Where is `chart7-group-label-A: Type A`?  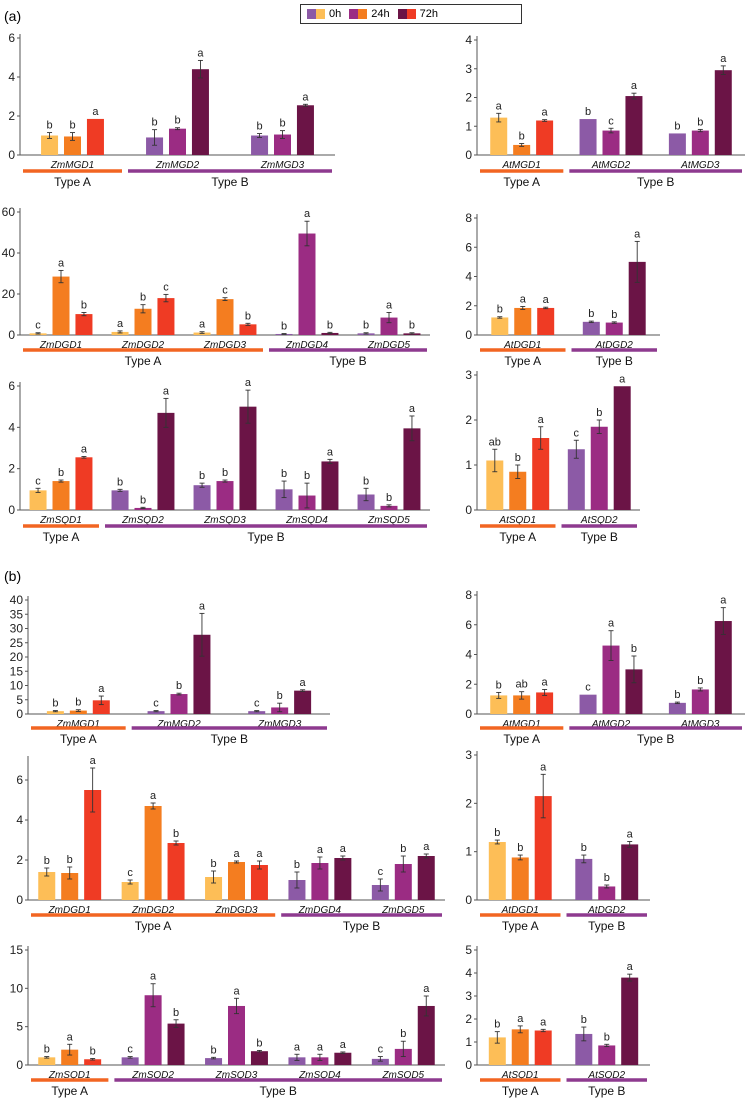 chart7-group-label-A: Type A is located at coordinates (521, 739).